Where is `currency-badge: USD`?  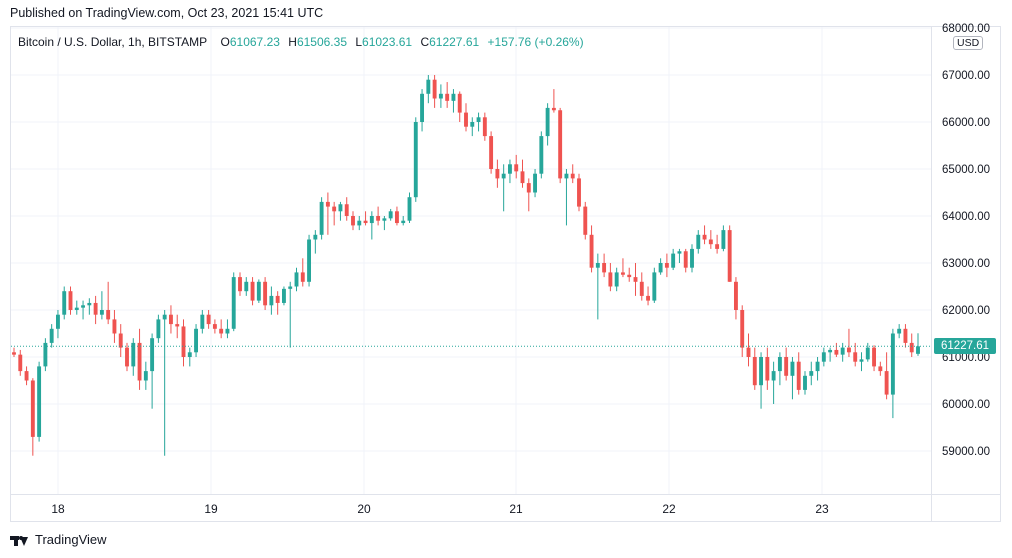
currency-badge: USD is located at coordinates (968, 43).